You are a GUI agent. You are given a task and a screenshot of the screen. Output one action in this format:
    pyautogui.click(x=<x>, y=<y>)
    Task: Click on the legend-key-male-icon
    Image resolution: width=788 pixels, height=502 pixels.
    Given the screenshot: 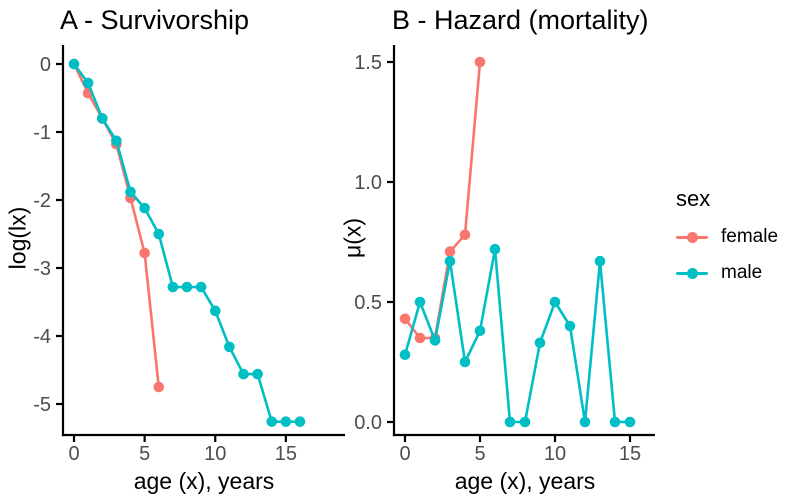 What is the action you would take?
    pyautogui.click(x=692, y=273)
    